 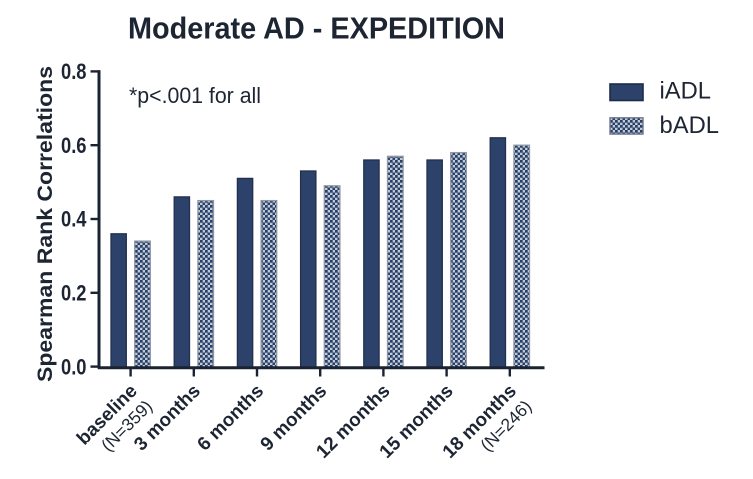 I want to click on svg-text: 0.4, so click(x=74, y=219).